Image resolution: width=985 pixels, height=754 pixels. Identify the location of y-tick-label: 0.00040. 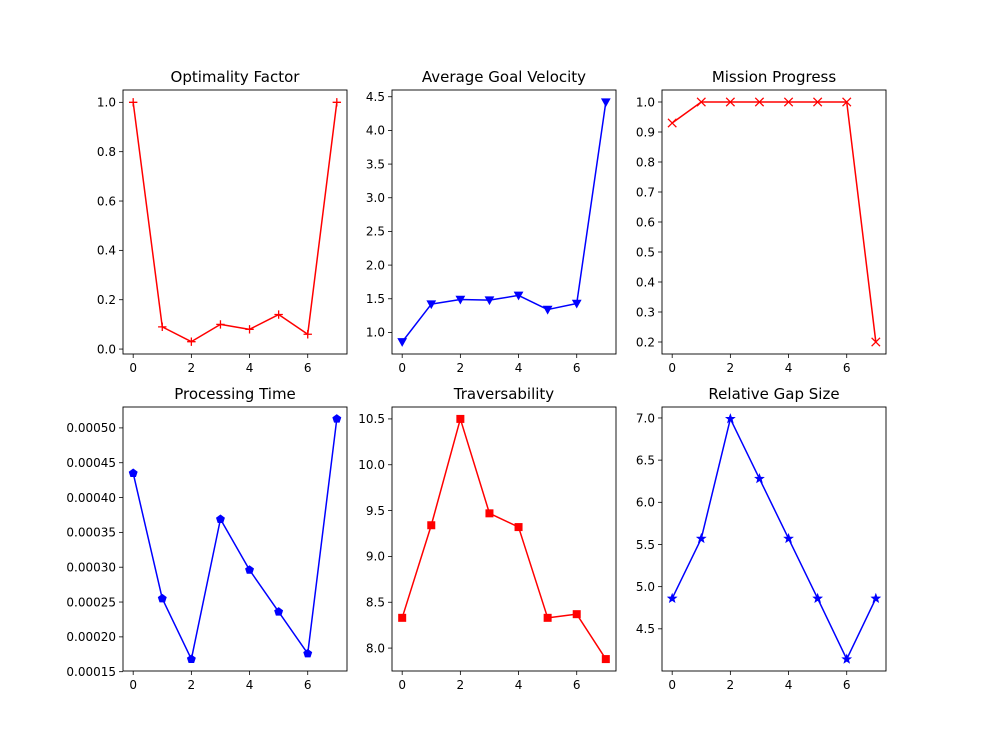
(91, 498).